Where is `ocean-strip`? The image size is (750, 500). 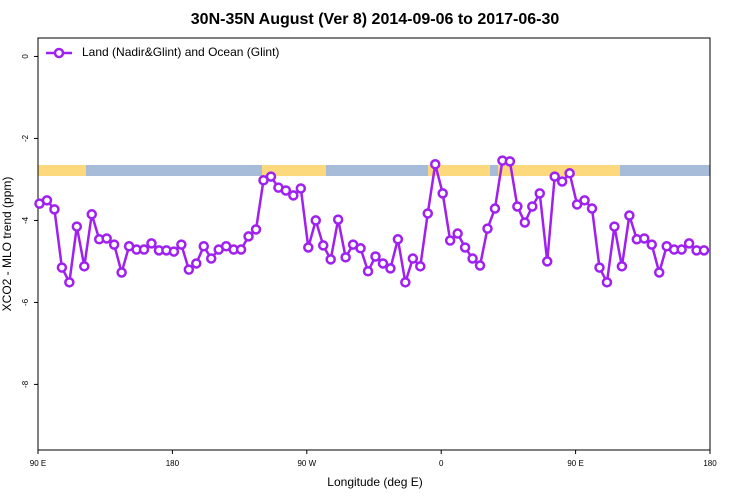
ocean-strip is located at coordinates (374, 170).